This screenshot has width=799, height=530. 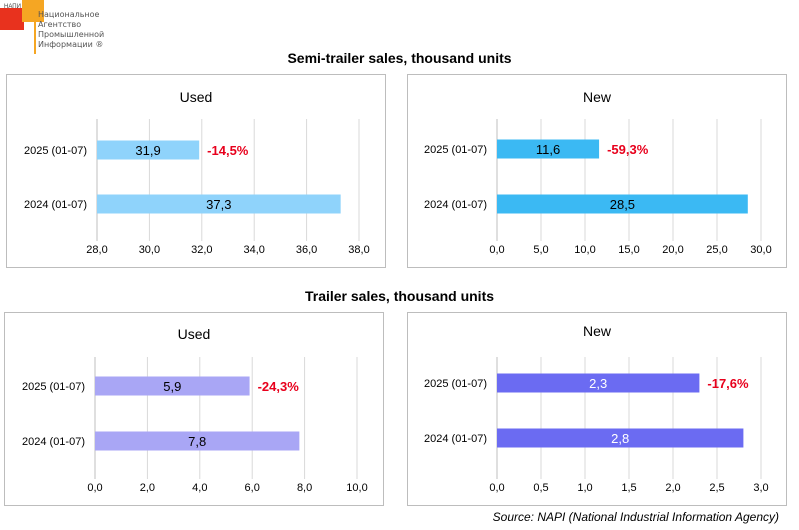 I want to click on logo-abbr: НАПИ, so click(x=12, y=7).